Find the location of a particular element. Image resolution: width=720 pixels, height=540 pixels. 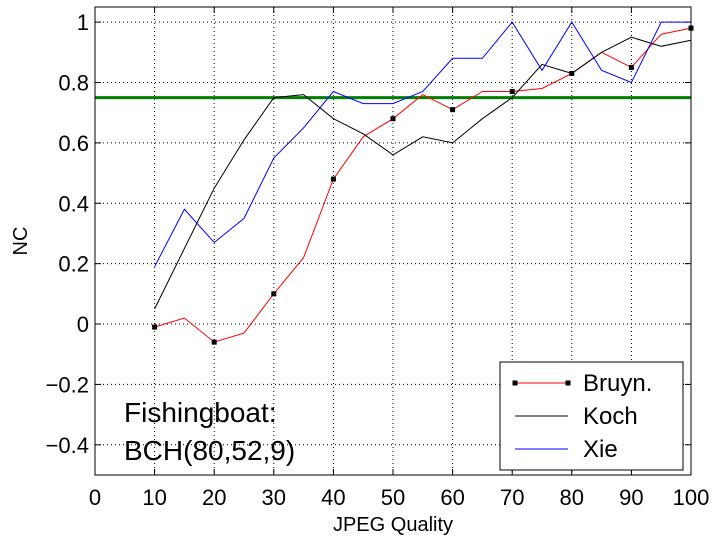

y-tick-label: 0.4 is located at coordinates (73, 203).